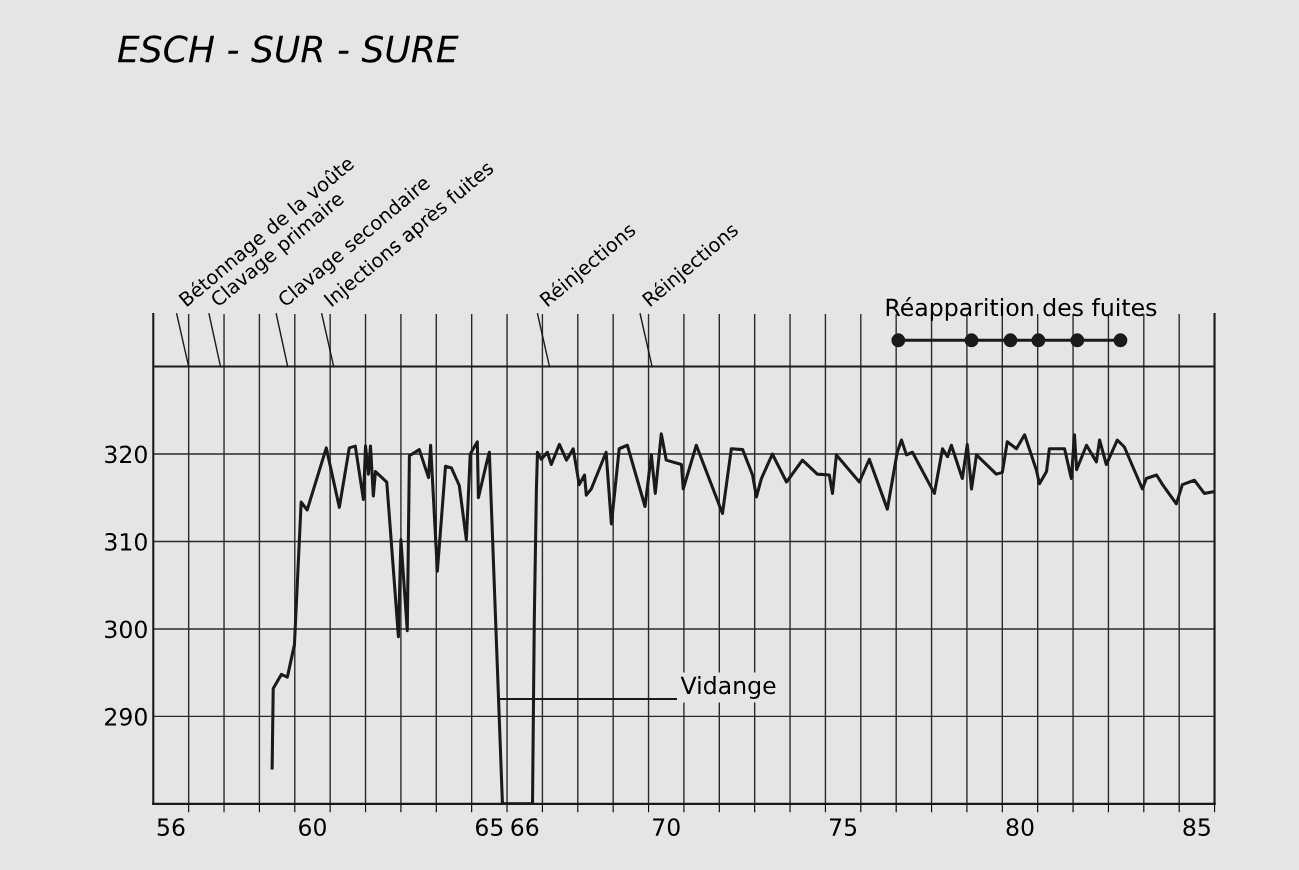  What do you see at coordinates (1196, 827) in the screenshot?
I see `x-tick-label: 85` at bounding box center [1196, 827].